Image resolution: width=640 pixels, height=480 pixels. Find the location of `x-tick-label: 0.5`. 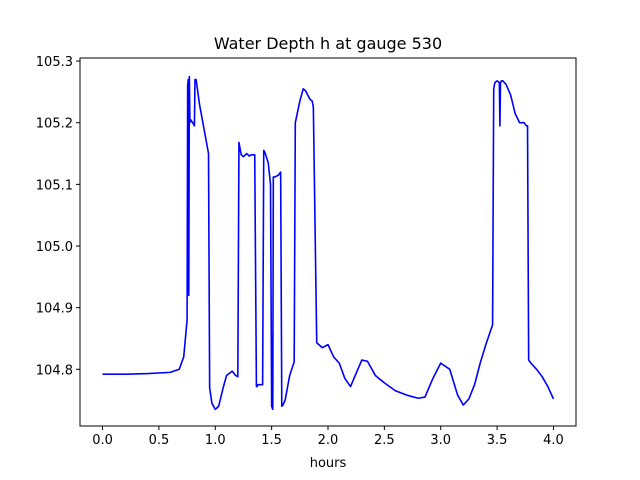

x-tick-label: 0.5 is located at coordinates (159, 440).